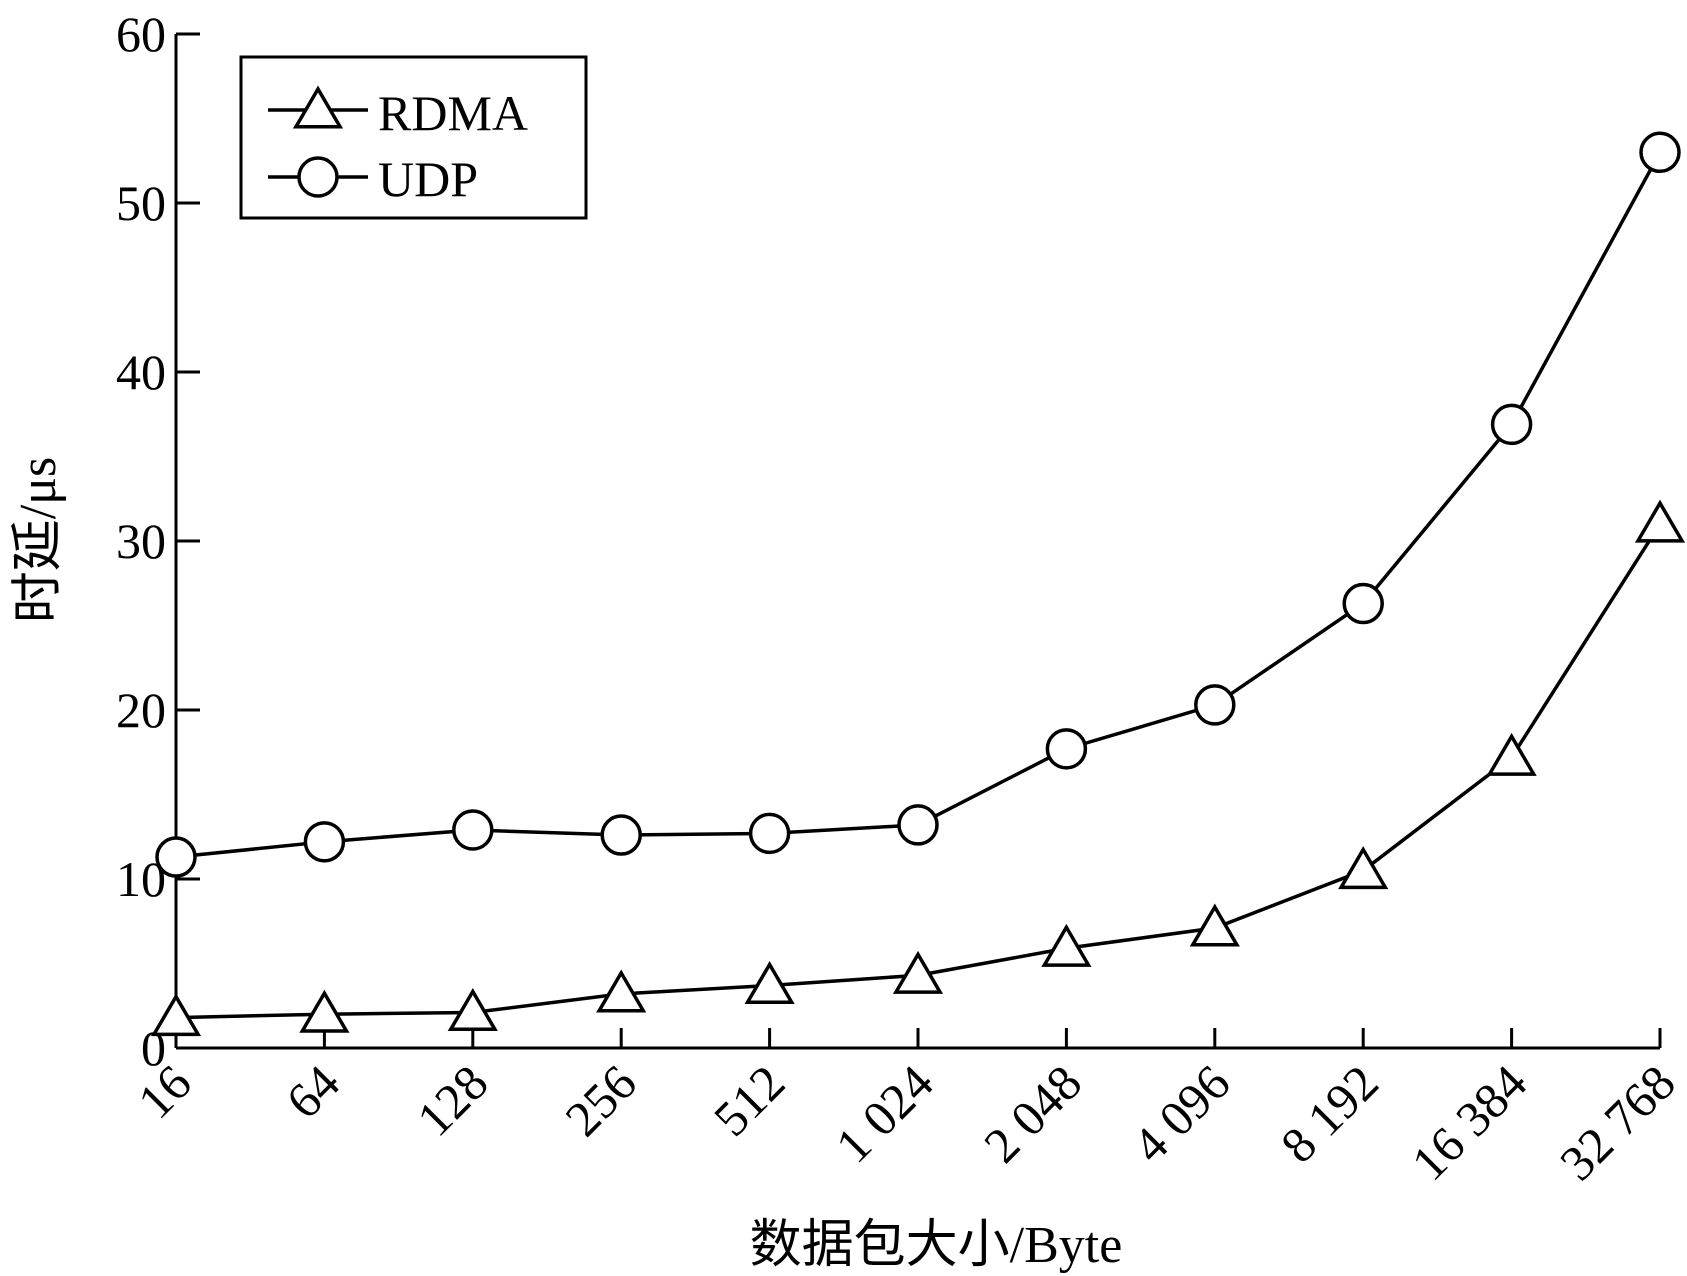 The width and height of the screenshot is (1687, 1276). I want to click on x-tick-label: 16 384, so click(1469, 1122).